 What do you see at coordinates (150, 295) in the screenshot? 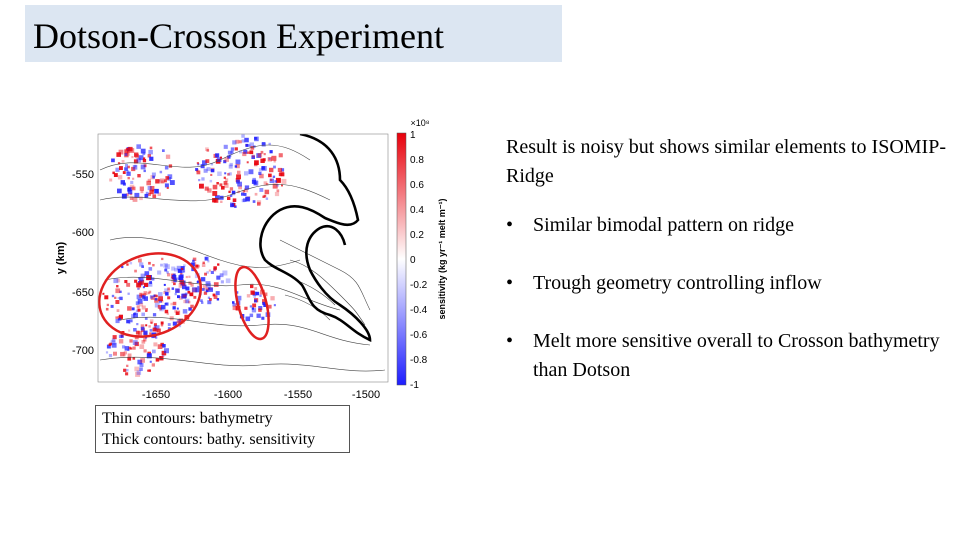
I see `highlight-ellipse-ridge` at bounding box center [150, 295].